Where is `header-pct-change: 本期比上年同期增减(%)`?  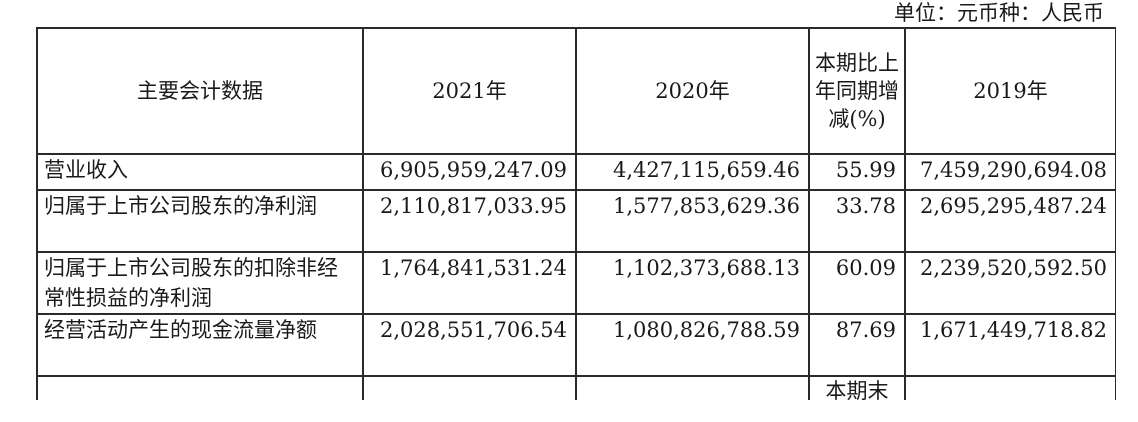
header-pct-change: 本期比上年同期增减(%) is located at coordinates (857, 91).